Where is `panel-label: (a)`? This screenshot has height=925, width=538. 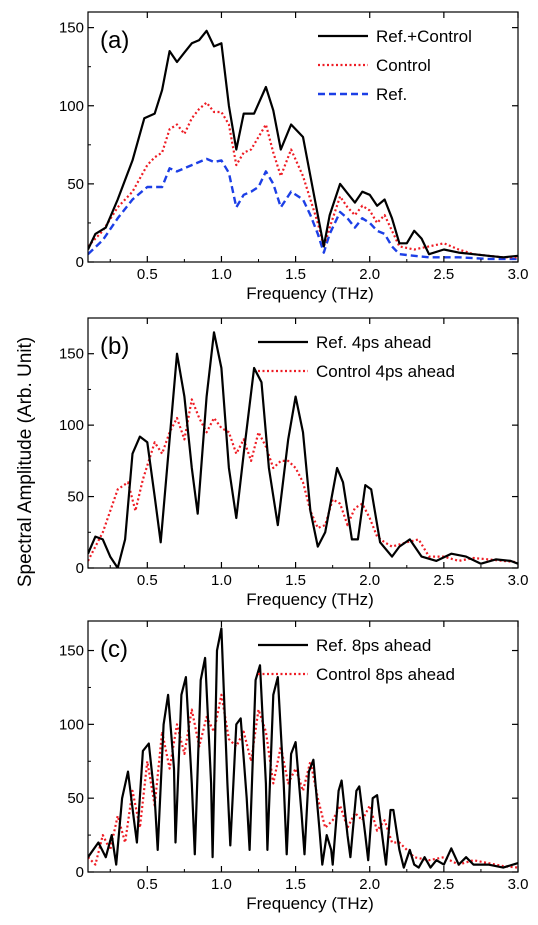
panel-label: (a) is located at coordinates (114, 40).